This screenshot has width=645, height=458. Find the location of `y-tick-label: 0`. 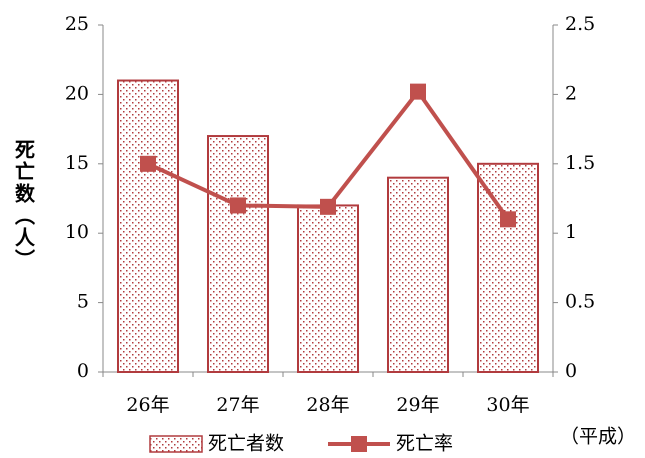

y-tick-label: 0 is located at coordinates (83, 371).